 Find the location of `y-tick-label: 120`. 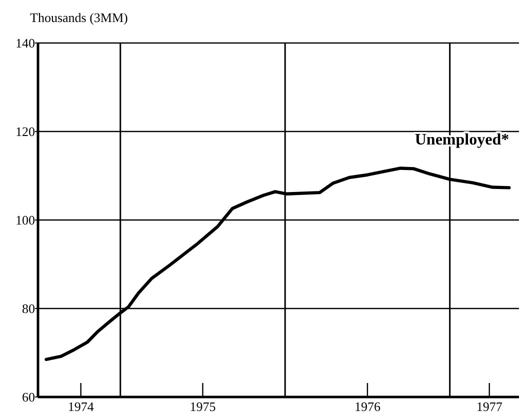

y-tick-label: 120 is located at coordinates (25, 132).